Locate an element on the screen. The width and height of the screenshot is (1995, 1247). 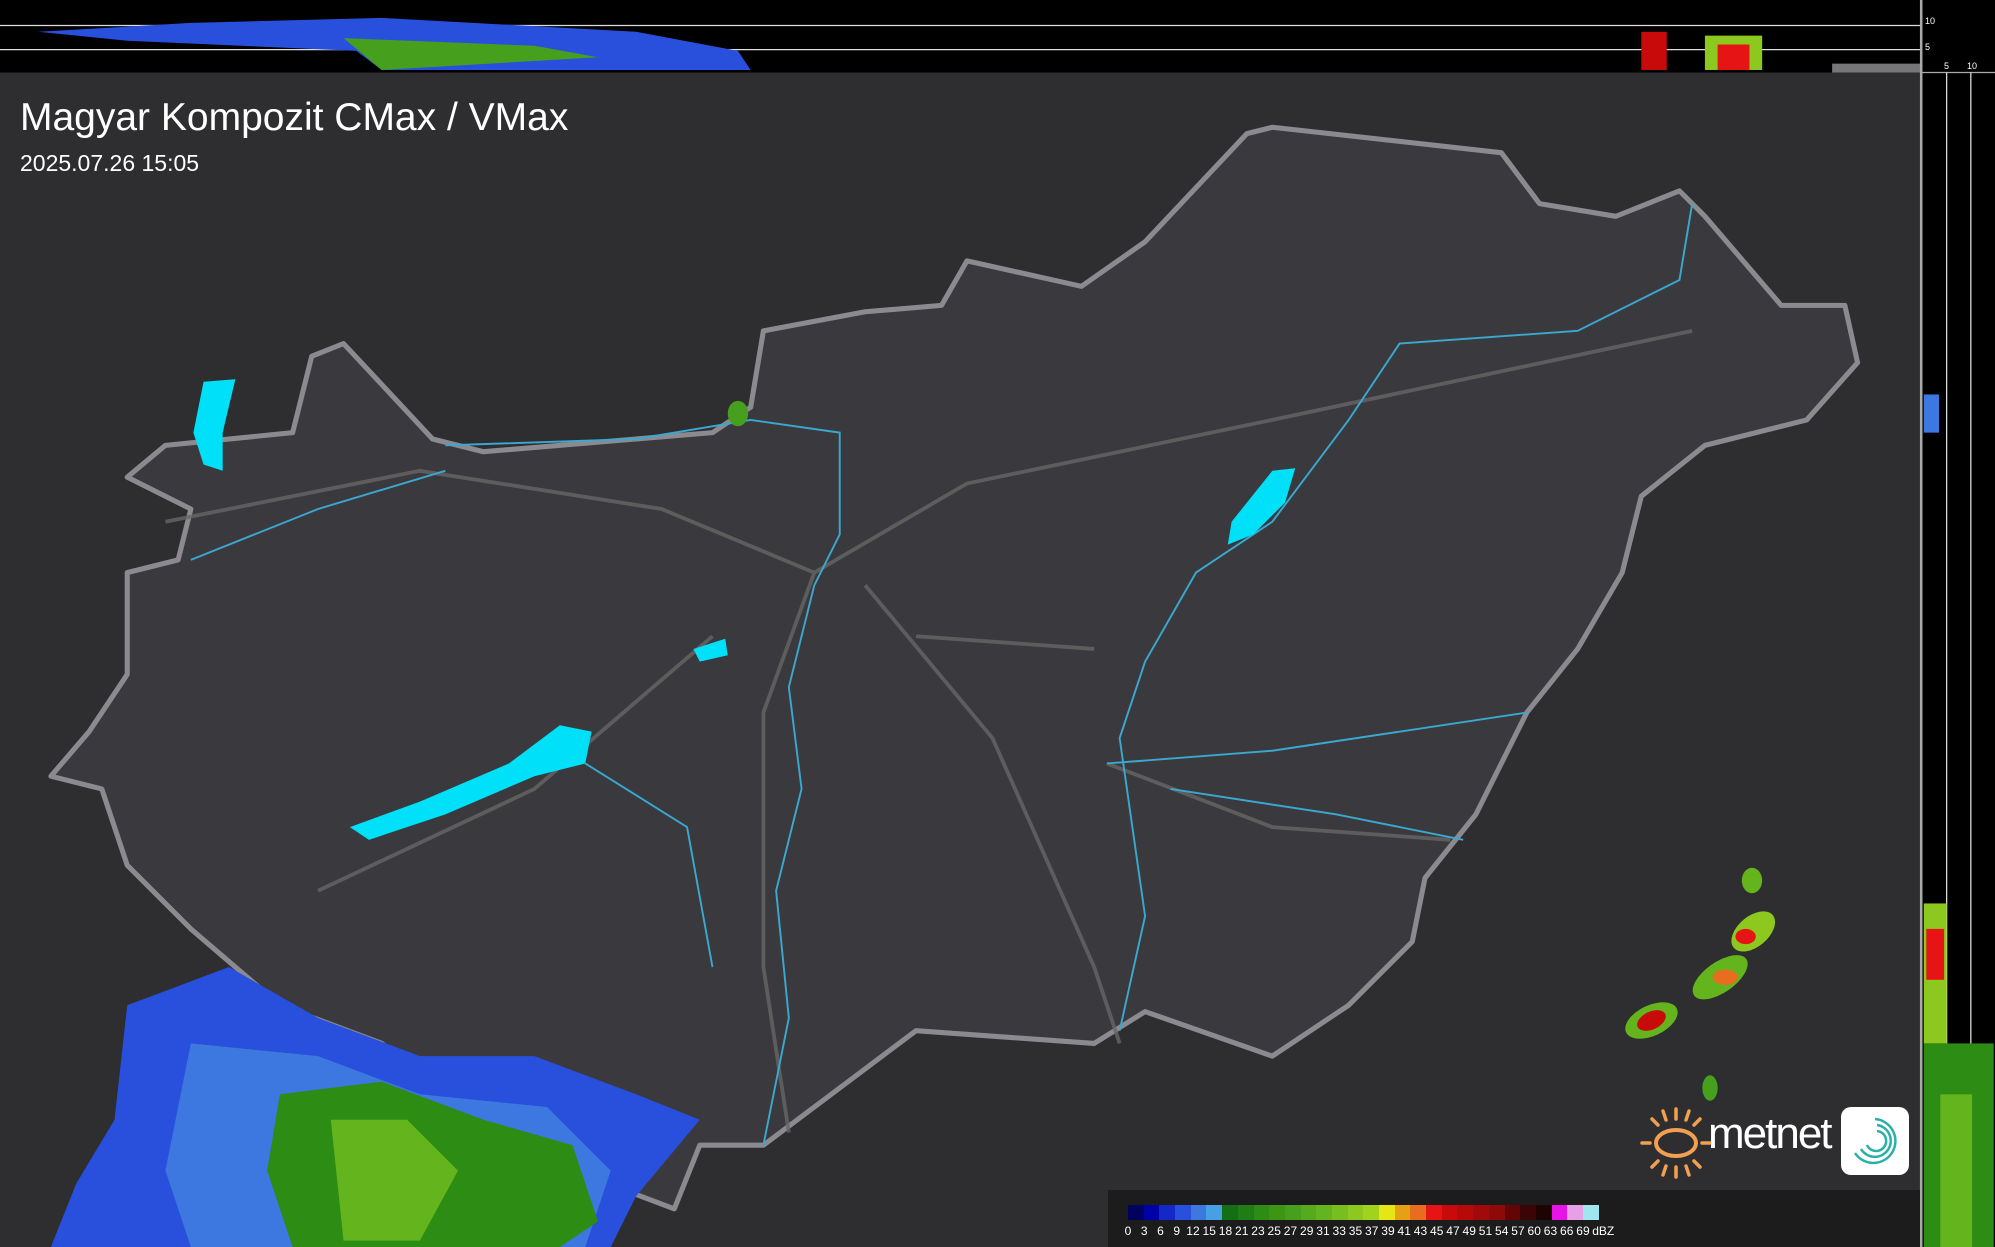
legend-label: 69 is located at coordinates (1583, 1231).